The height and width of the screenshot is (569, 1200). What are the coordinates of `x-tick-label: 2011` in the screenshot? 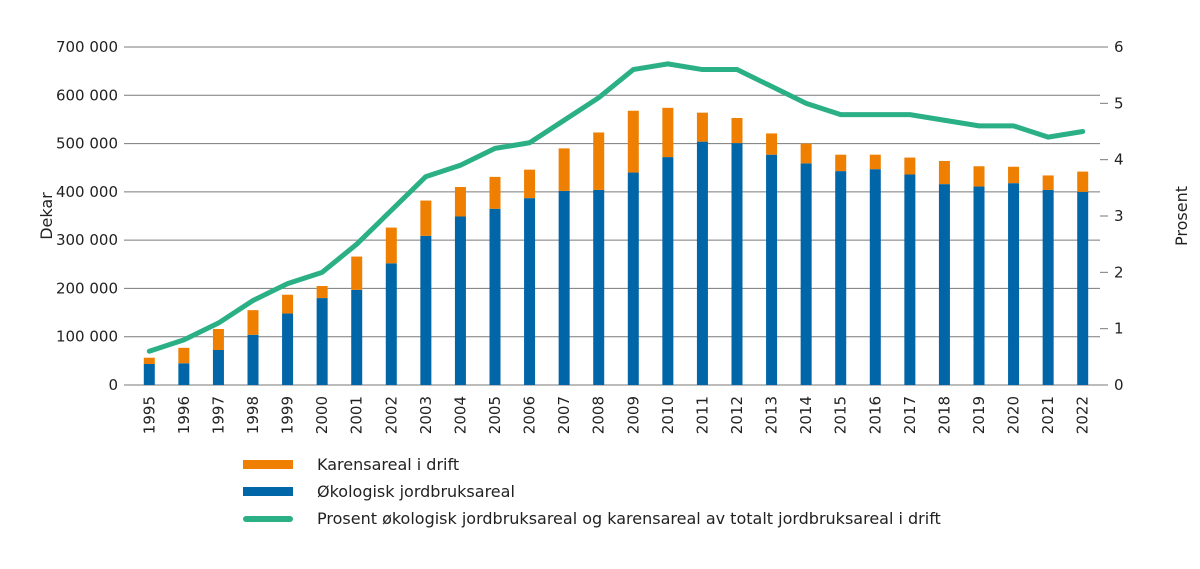 It's located at (702, 415).